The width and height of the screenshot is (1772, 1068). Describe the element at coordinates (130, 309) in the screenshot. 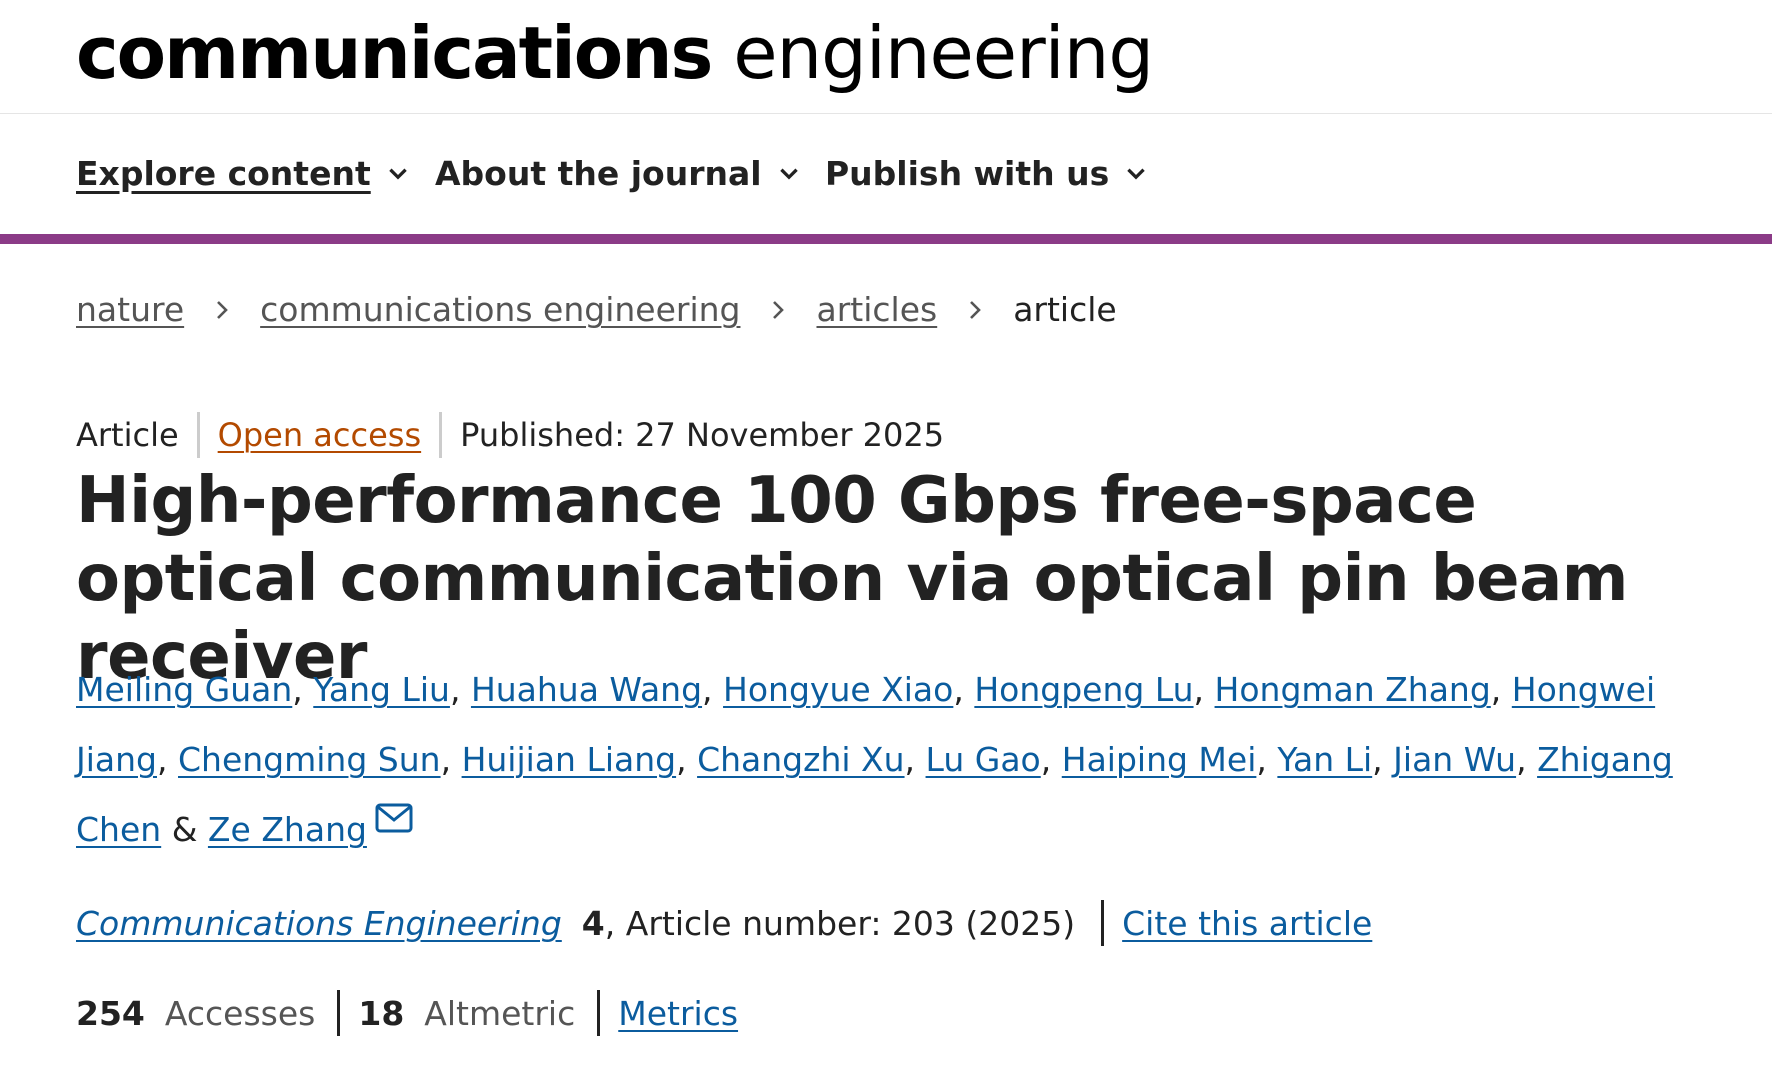

I see `breadcrumb-nature: nature` at that location.